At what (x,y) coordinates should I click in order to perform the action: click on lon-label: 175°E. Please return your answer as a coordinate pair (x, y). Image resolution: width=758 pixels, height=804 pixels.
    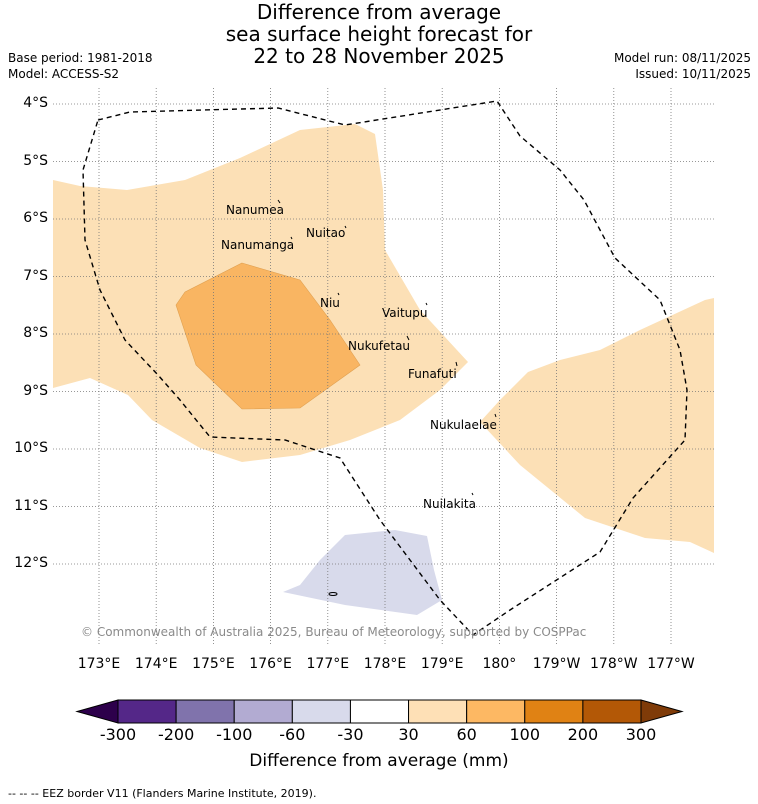
    Looking at the image, I should click on (213, 664).